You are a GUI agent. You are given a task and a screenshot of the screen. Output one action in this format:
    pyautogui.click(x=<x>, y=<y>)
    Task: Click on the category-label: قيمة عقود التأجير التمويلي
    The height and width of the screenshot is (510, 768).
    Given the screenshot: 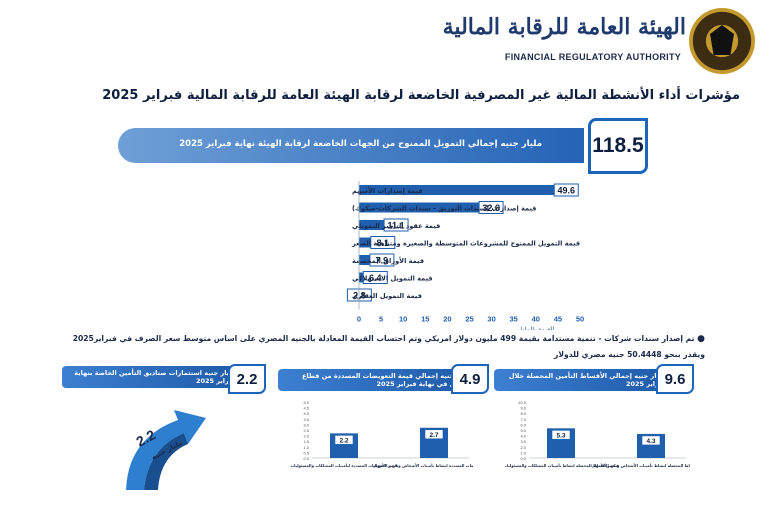 What is the action you would take?
    pyautogui.click(x=396, y=225)
    